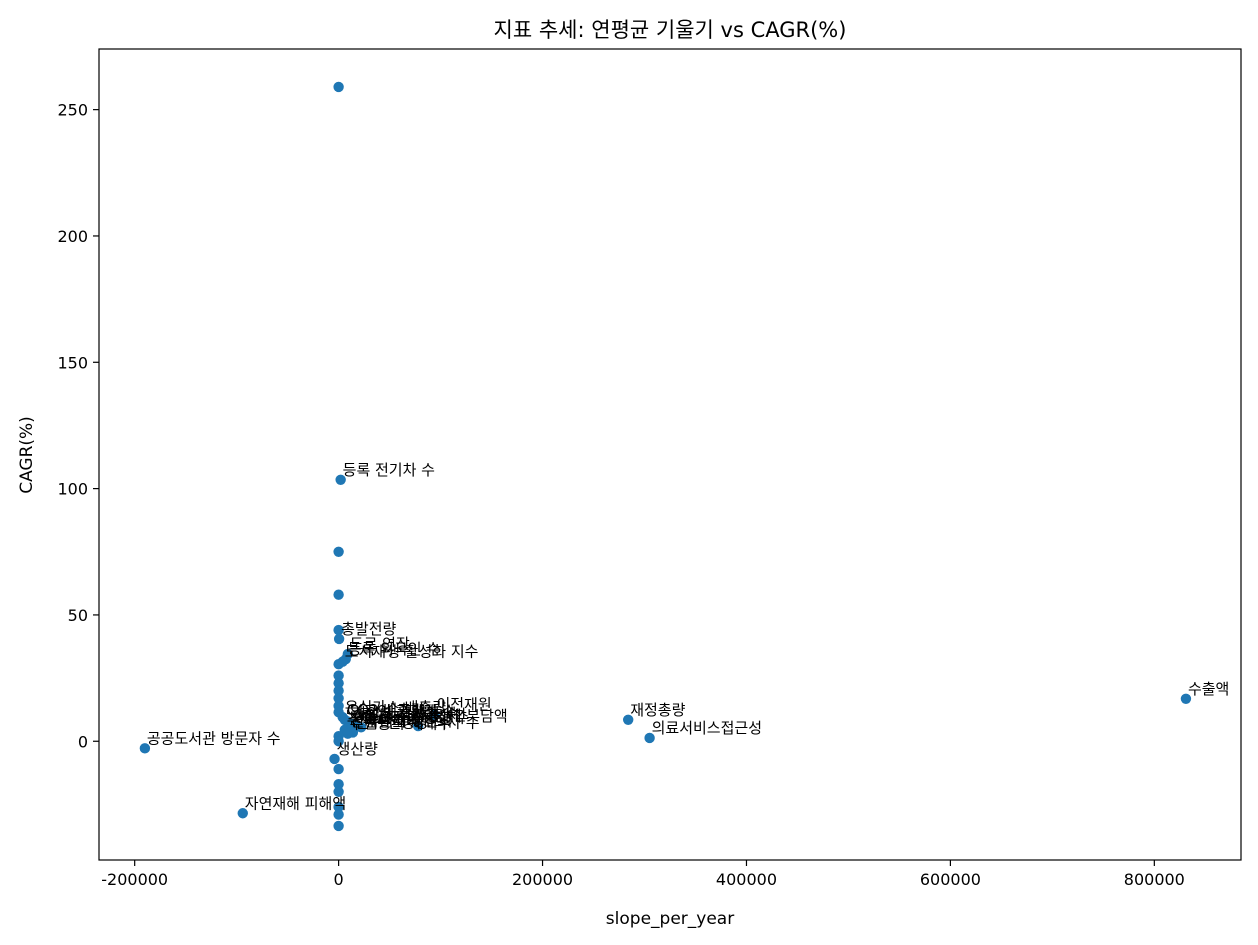 The height and width of the screenshot is (945, 1258). What do you see at coordinates (214, 738) in the screenshot?
I see `point-label: 공공도서관 방문자 수` at bounding box center [214, 738].